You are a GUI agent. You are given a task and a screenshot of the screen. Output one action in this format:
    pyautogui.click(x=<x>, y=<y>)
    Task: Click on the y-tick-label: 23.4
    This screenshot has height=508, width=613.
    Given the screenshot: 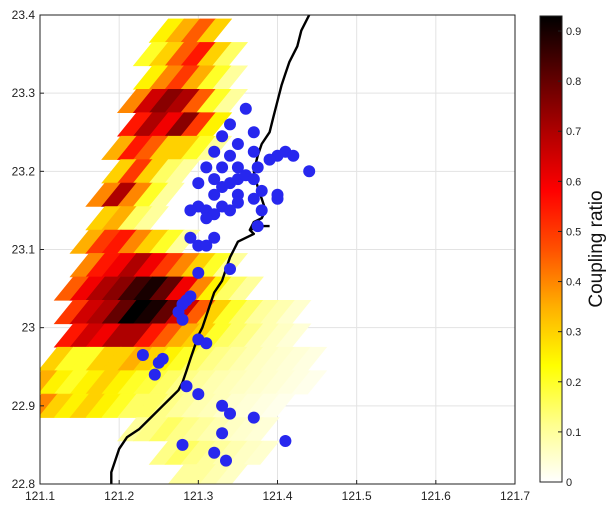 What is the action you would take?
    pyautogui.click(x=24, y=15)
    